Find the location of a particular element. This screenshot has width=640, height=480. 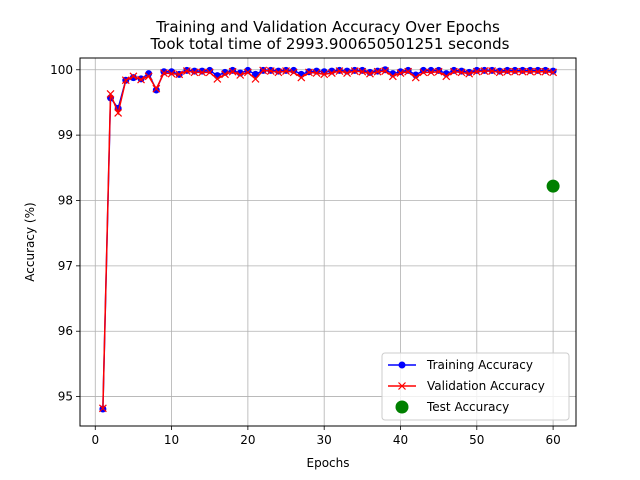

y-axis-ticks: 95 96 97 98 99 100 is located at coordinates (65, 233).